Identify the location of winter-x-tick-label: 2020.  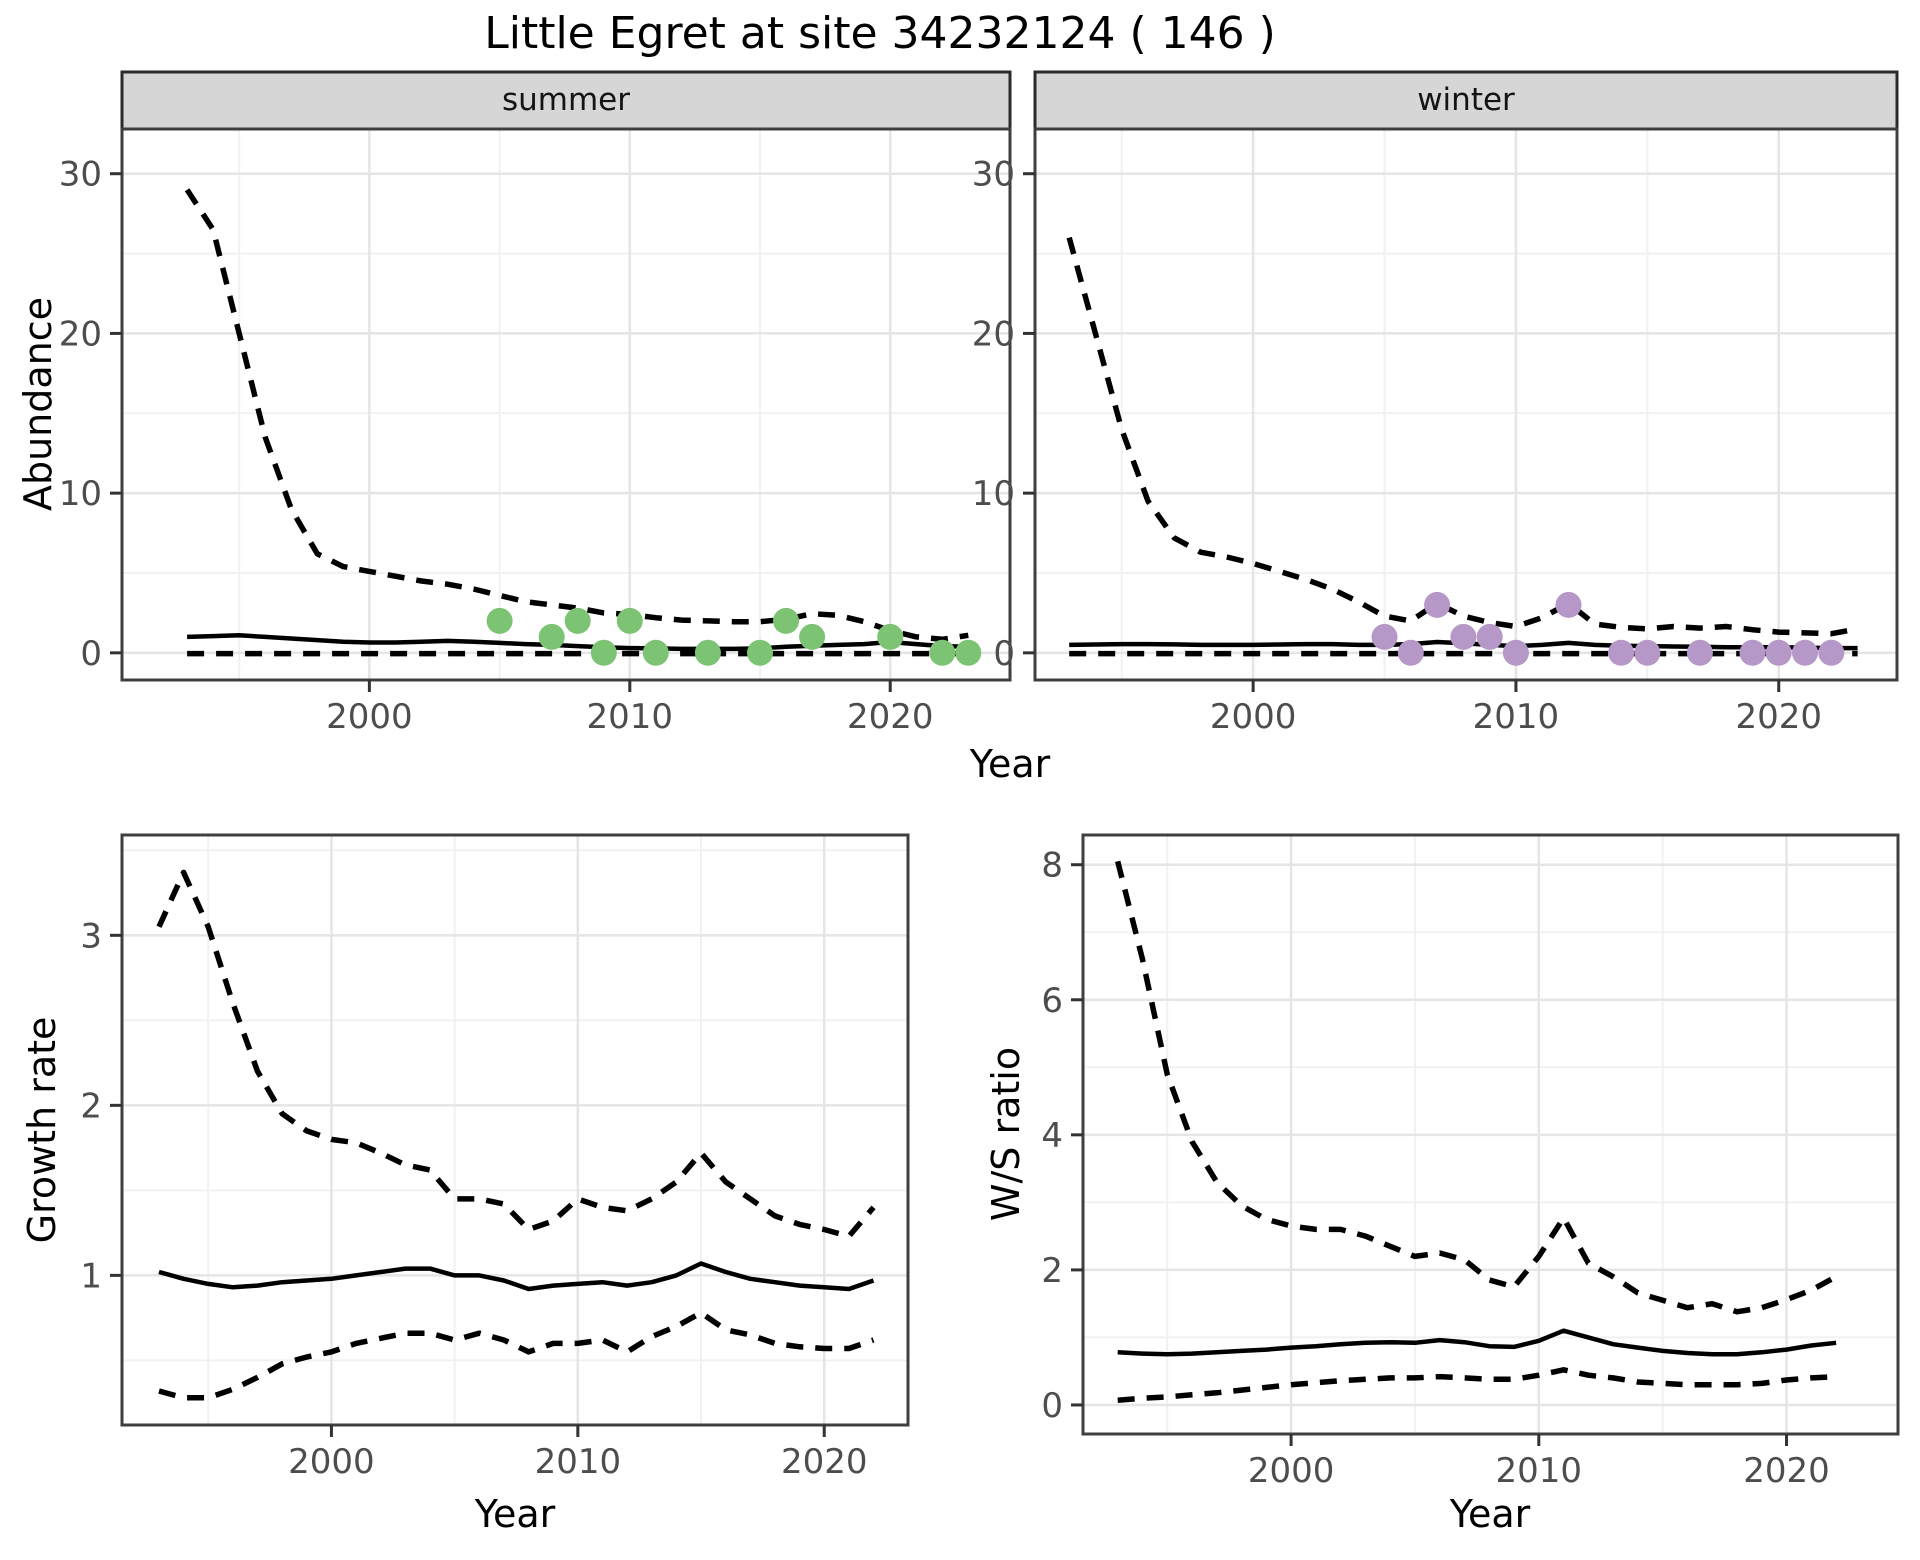
(1778, 717).